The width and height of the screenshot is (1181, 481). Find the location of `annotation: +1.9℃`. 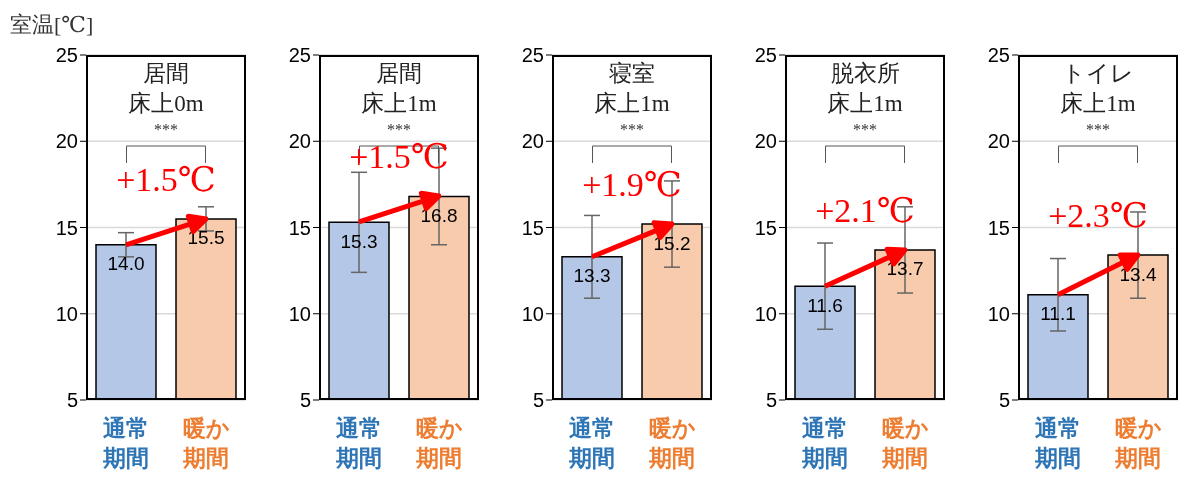

annotation: +1.9℃ is located at coordinates (632, 185).